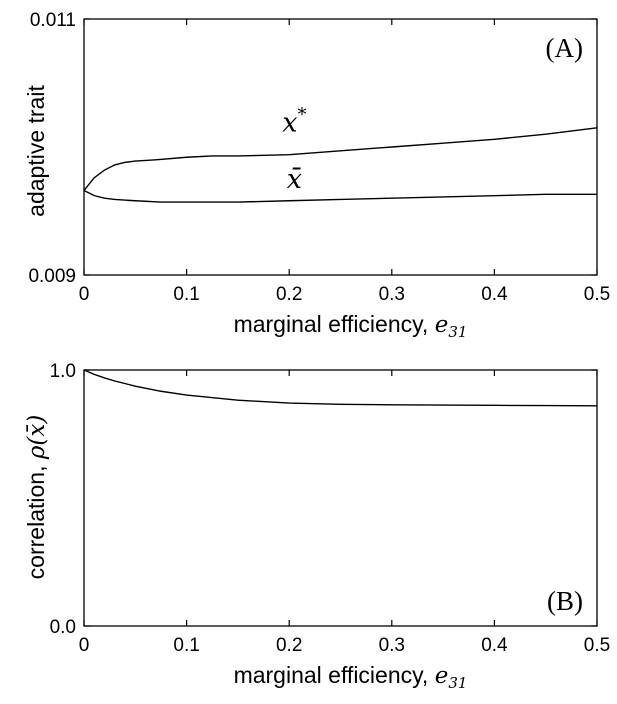 This screenshot has width=617, height=704. Describe the element at coordinates (294, 122) in the screenshot. I see `series-label: x*` at that location.